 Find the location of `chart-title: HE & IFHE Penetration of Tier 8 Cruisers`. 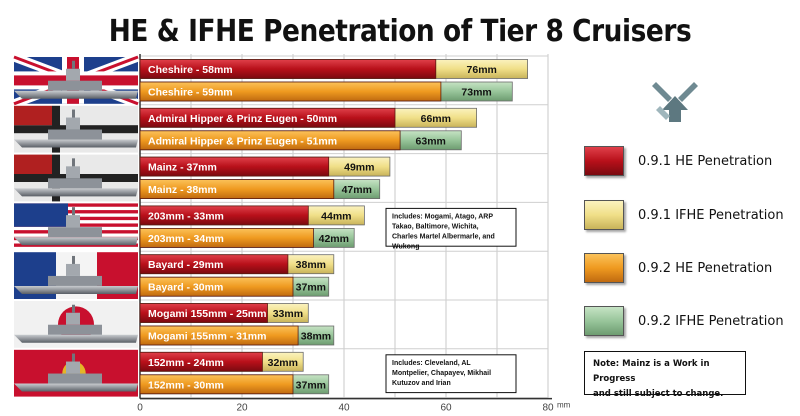

chart-title: HE & IFHE Penetration of Tier 8 Cruisers is located at coordinates (400, 31).